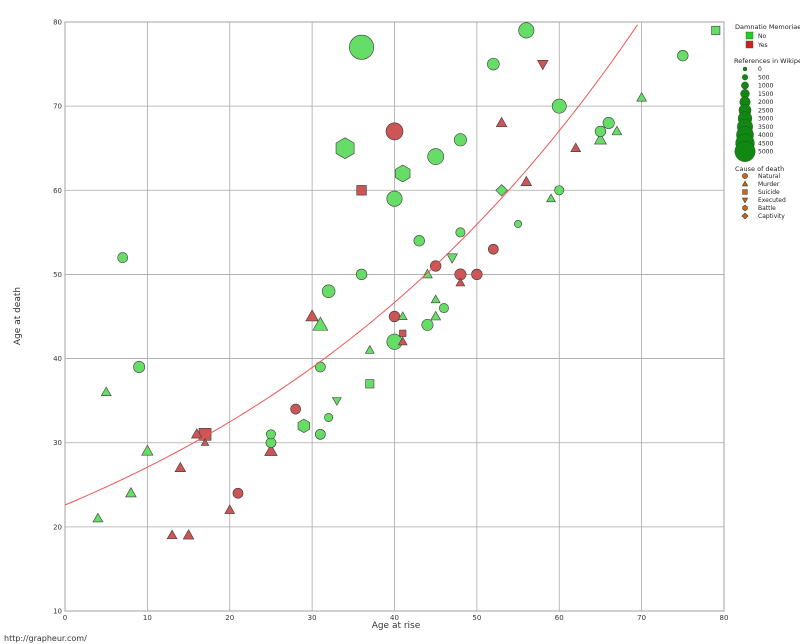  I want to click on legend-label: Battle, so click(767, 208).